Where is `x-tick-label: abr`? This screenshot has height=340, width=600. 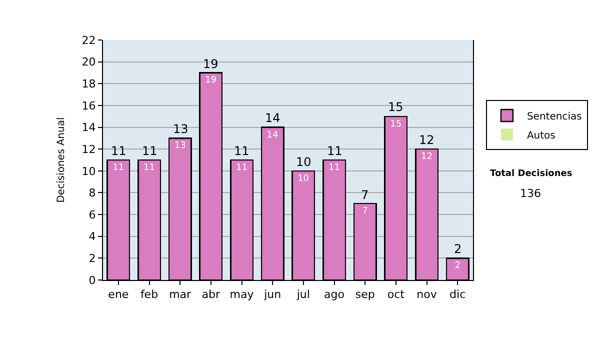
x-tick-label: abr is located at coordinates (211, 295).